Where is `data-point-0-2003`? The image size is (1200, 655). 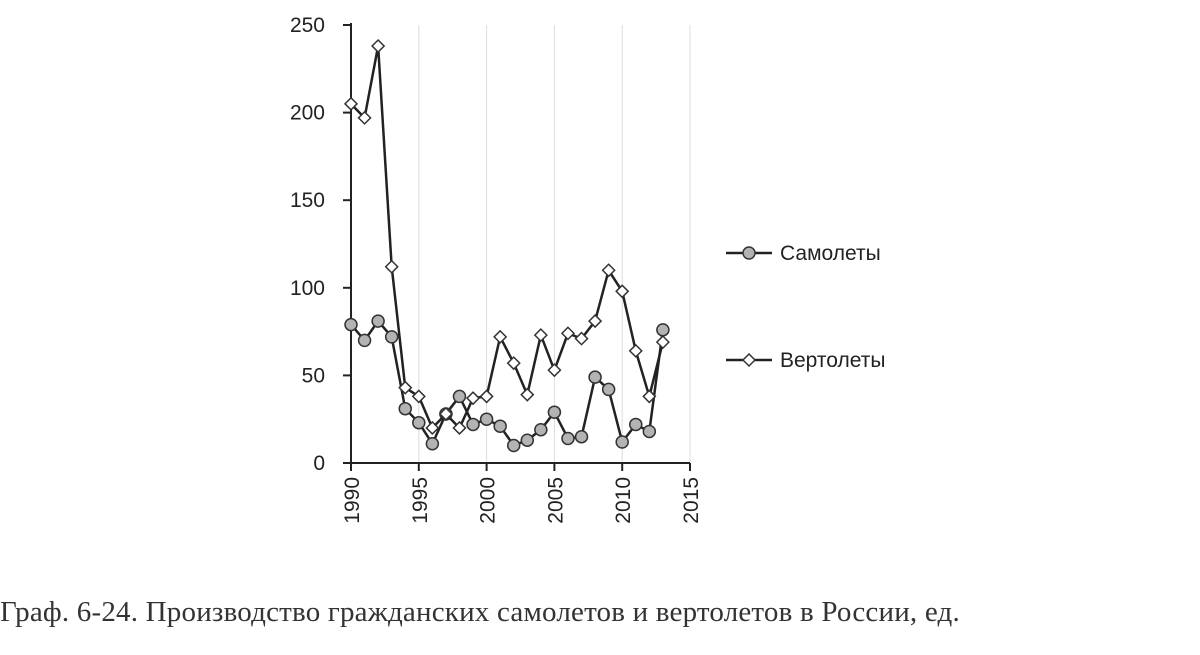
data-point-0-2003 is located at coordinates (527, 440).